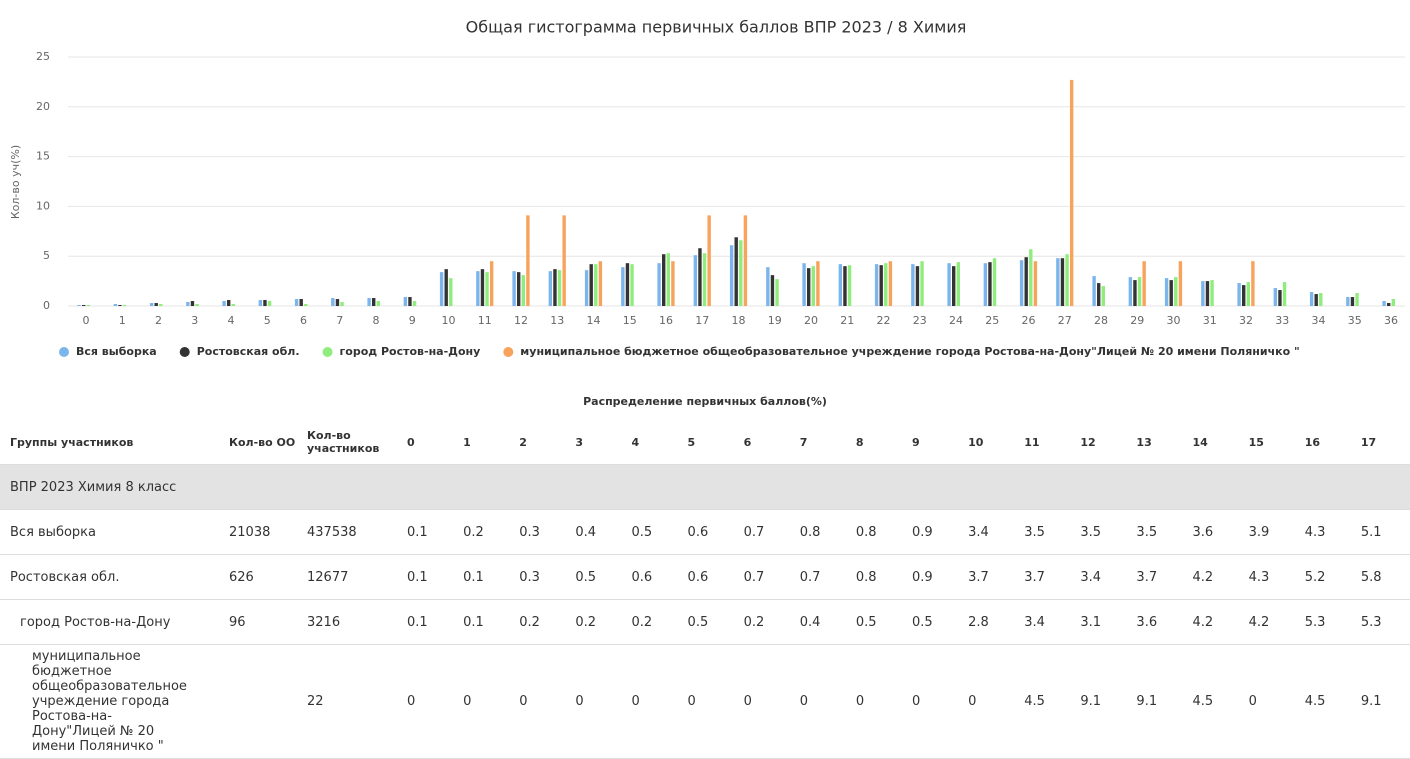 This screenshot has height=759, width=1410. What do you see at coordinates (1269, 622) in the screenshot?
I see `value-cell: 4.2` at bounding box center [1269, 622].